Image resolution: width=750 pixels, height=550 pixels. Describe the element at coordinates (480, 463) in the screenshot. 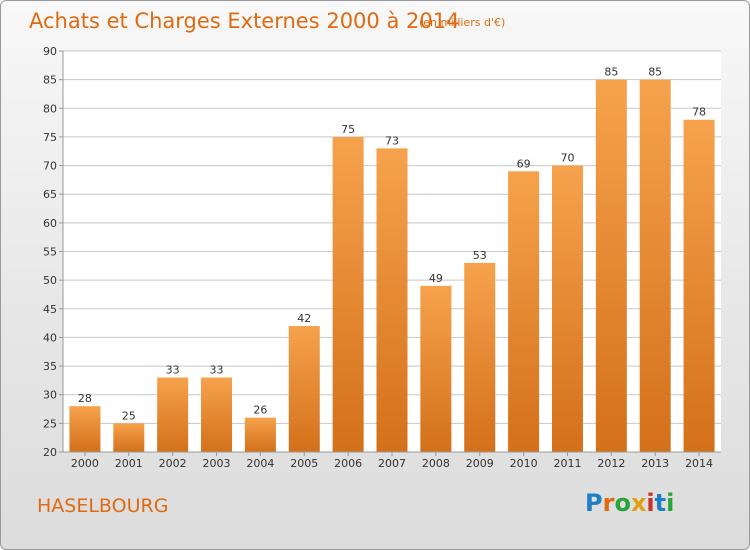

I see `x-tick-label: 2009` at that location.